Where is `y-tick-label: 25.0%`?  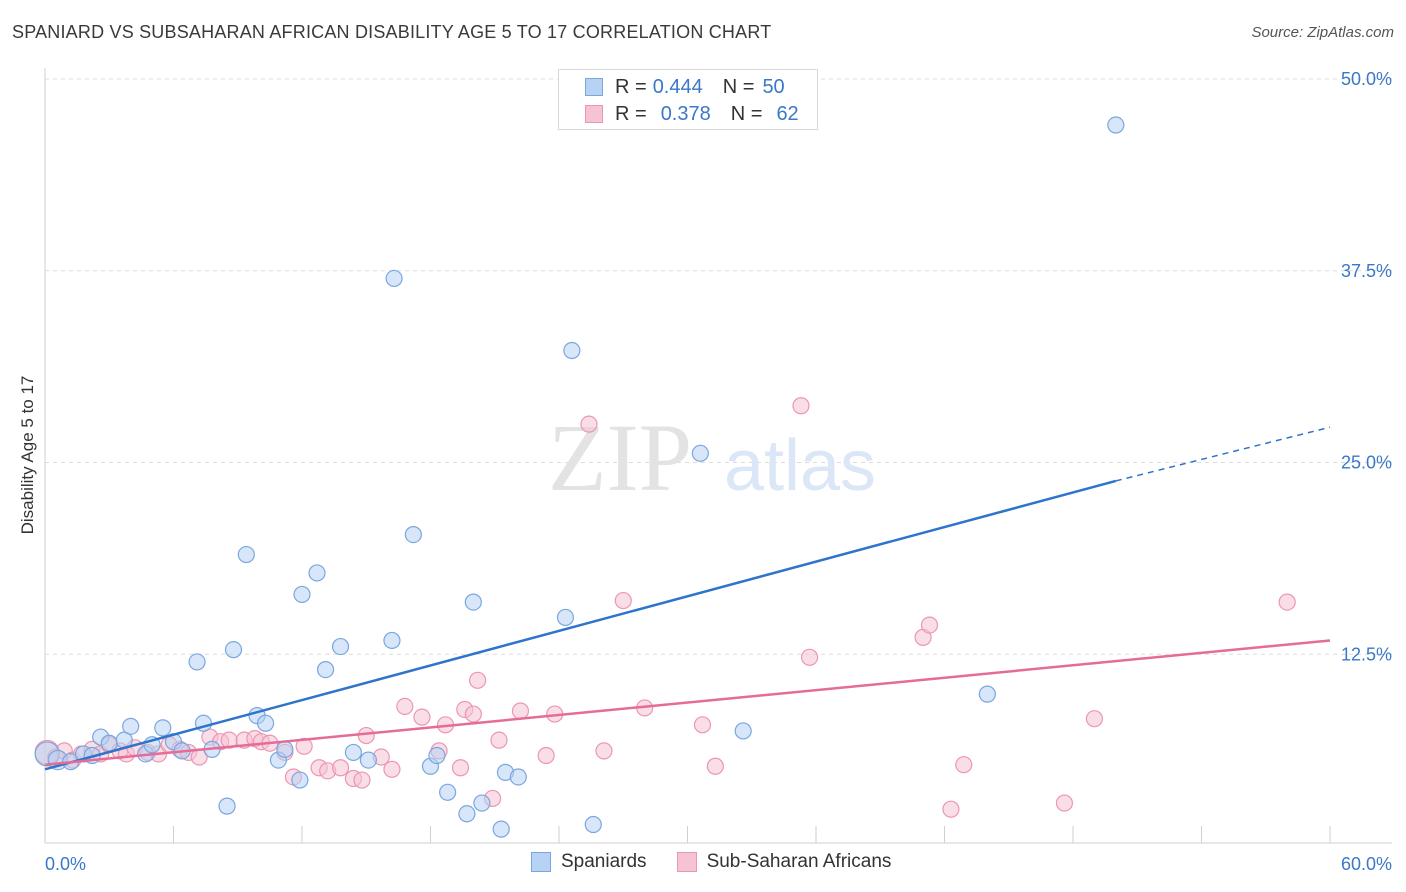 y-tick-label: 25.0% is located at coordinates (1366, 463).